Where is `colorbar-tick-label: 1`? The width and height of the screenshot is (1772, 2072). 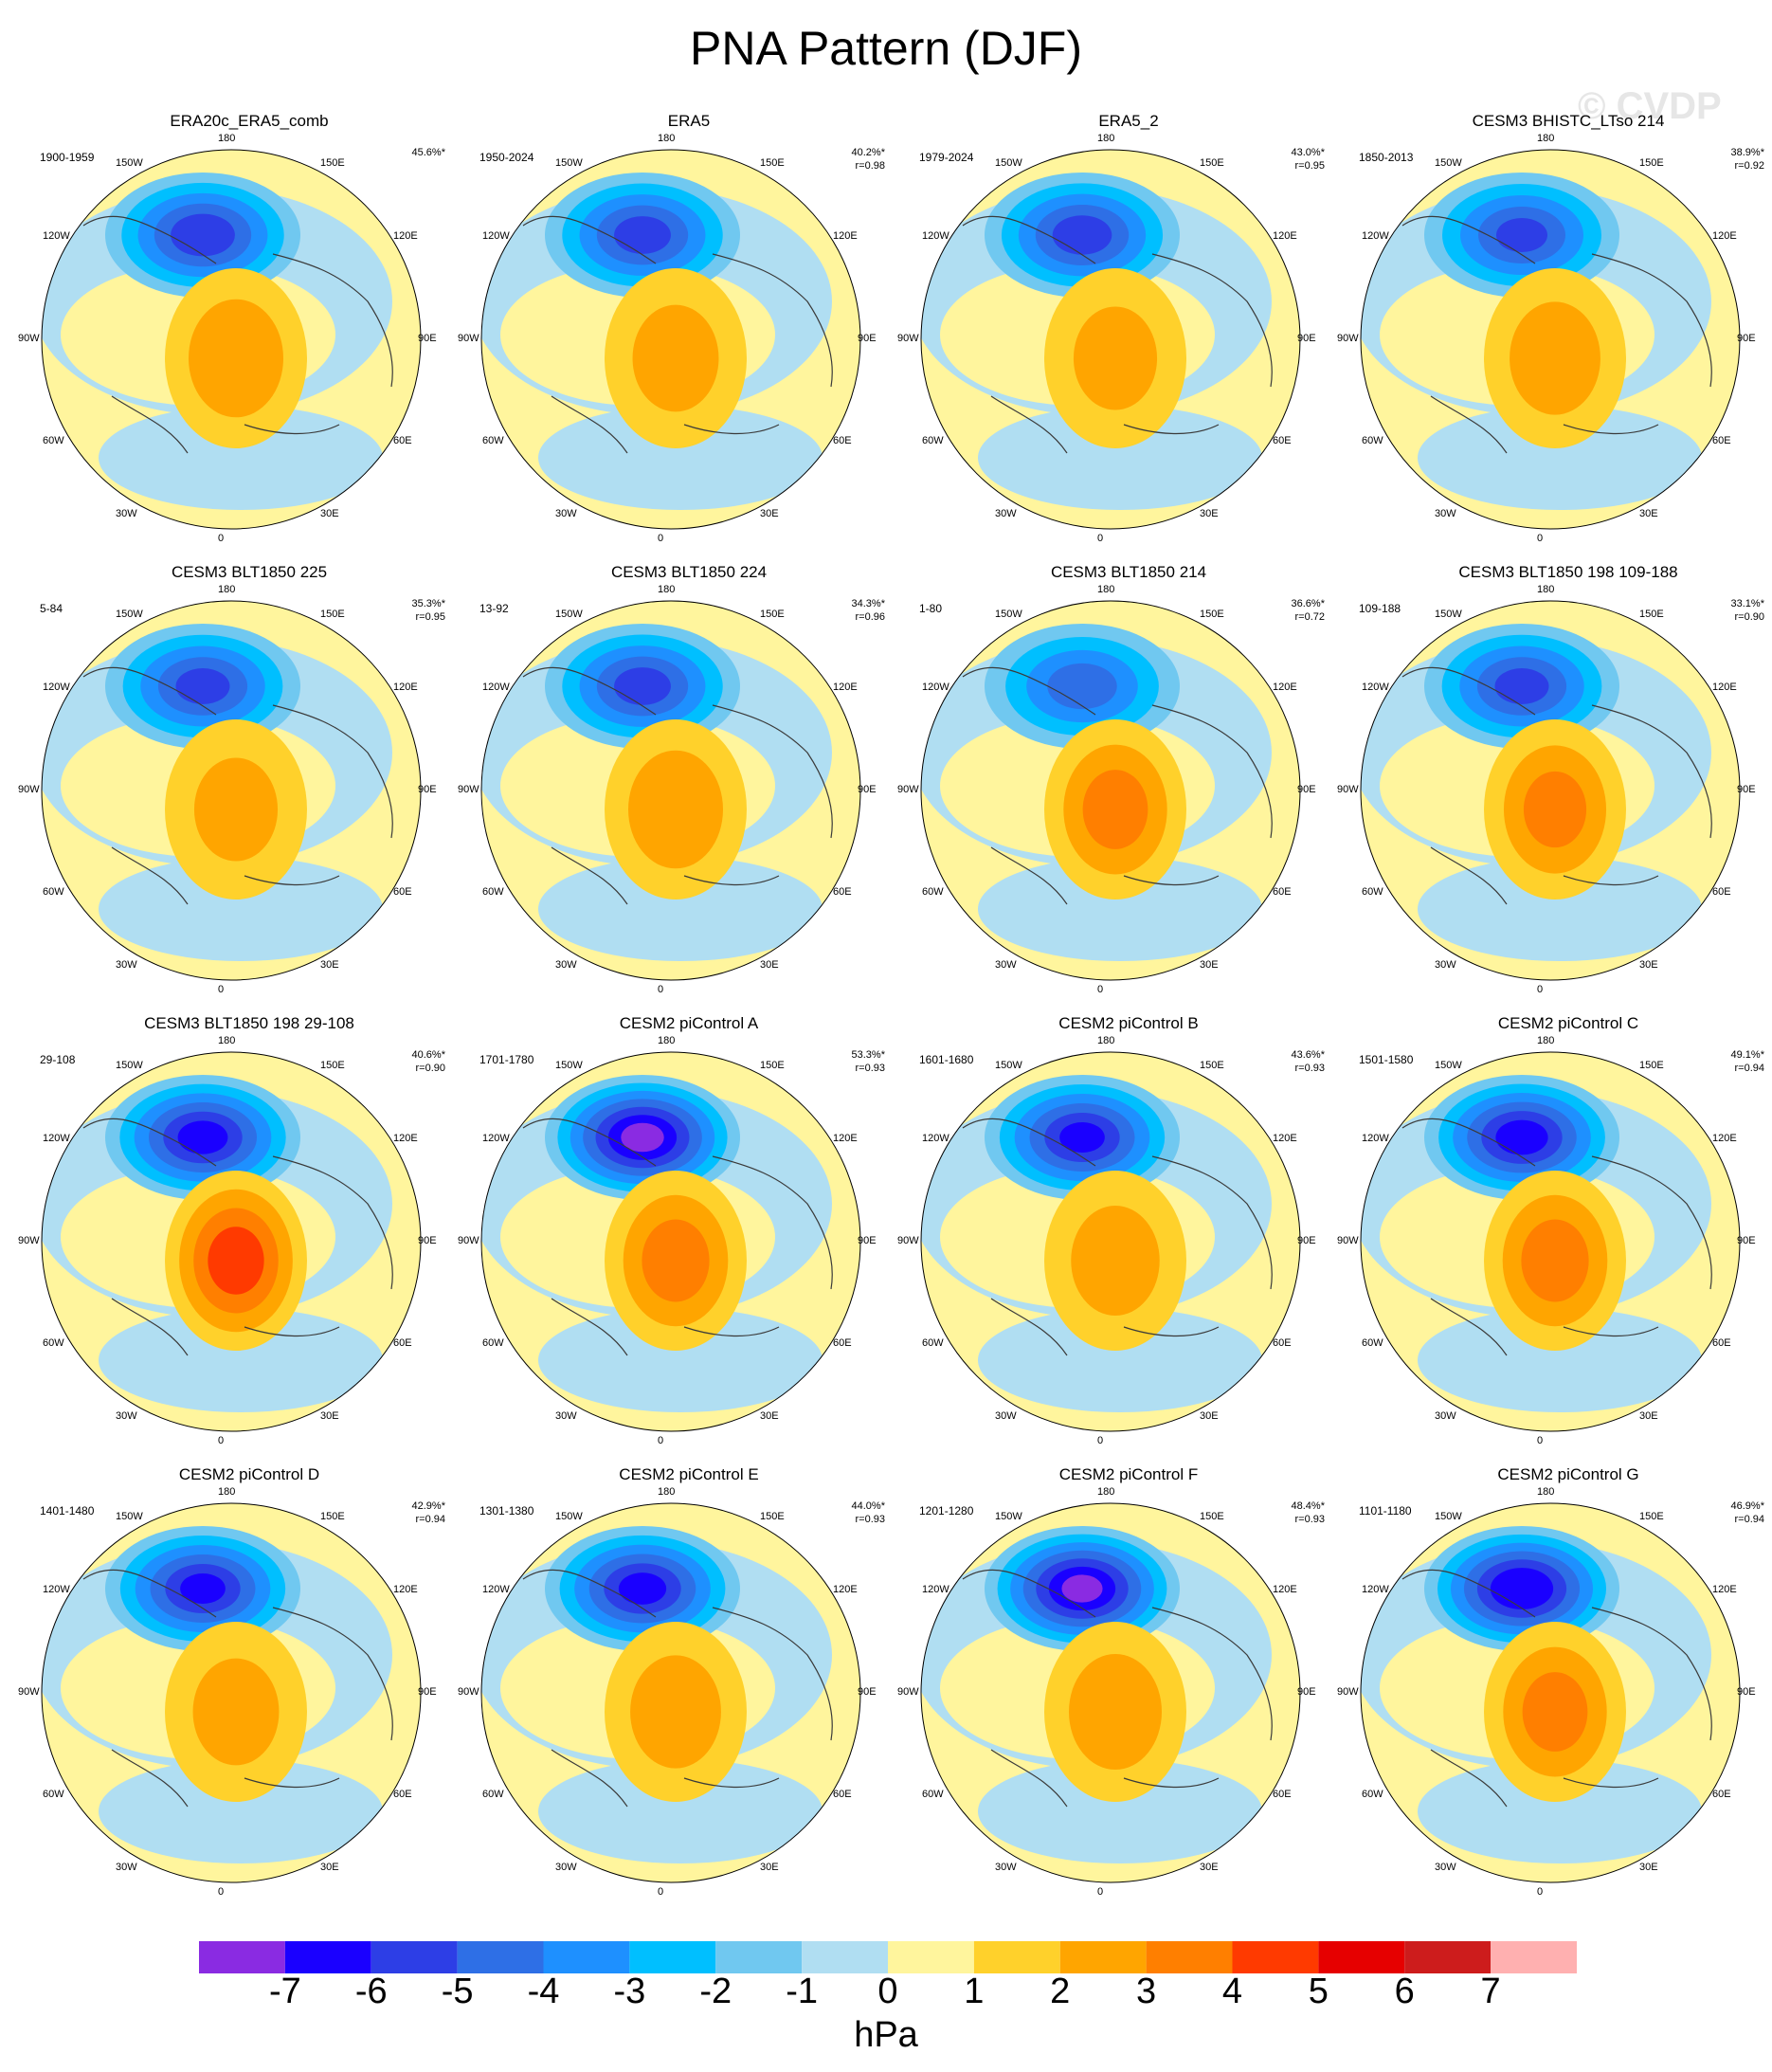 colorbar-tick-label: 1 is located at coordinates (974, 1992).